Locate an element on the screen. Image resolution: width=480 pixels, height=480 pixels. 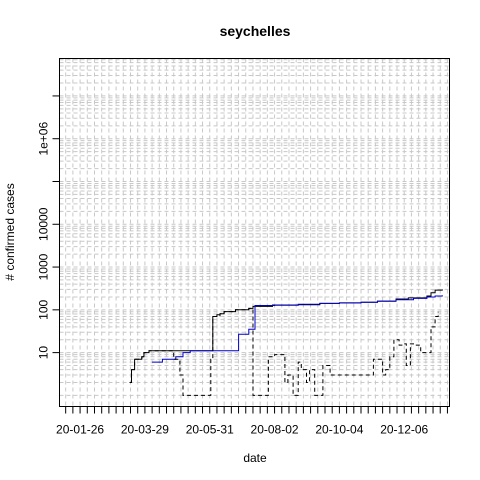
x-axis-label: date is located at coordinates (255, 458).